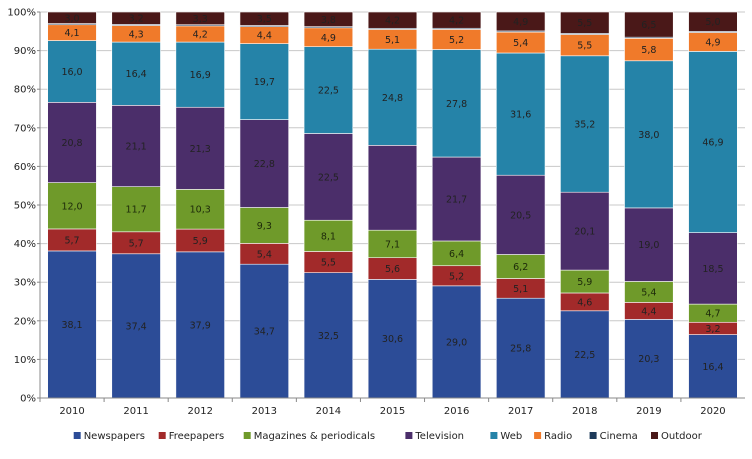  Describe the element at coordinates (584, 125) in the screenshot. I see `data-label: 35,2` at that location.